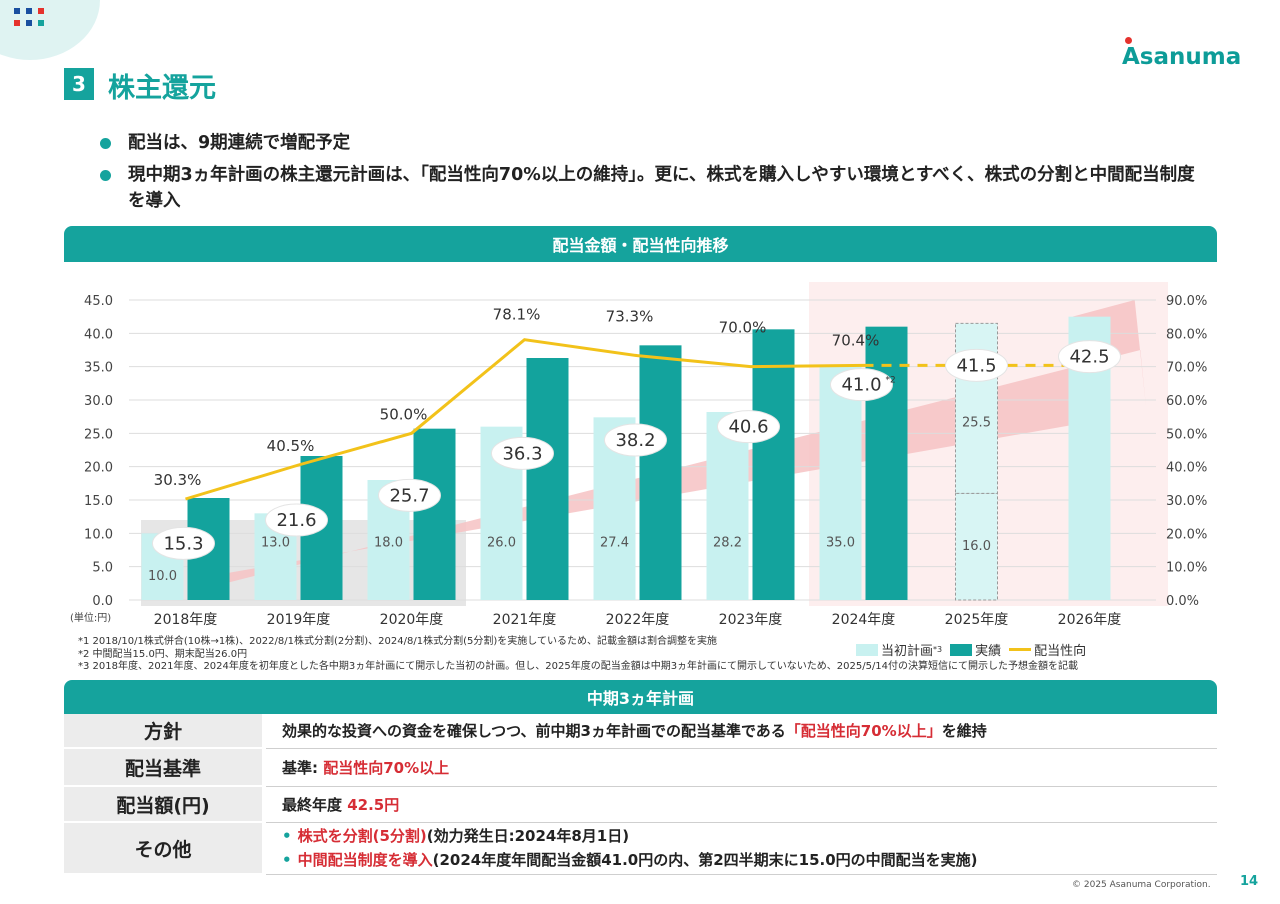  What do you see at coordinates (162, 88) in the screenshot?
I see `page-title: 株主還元` at bounding box center [162, 88].